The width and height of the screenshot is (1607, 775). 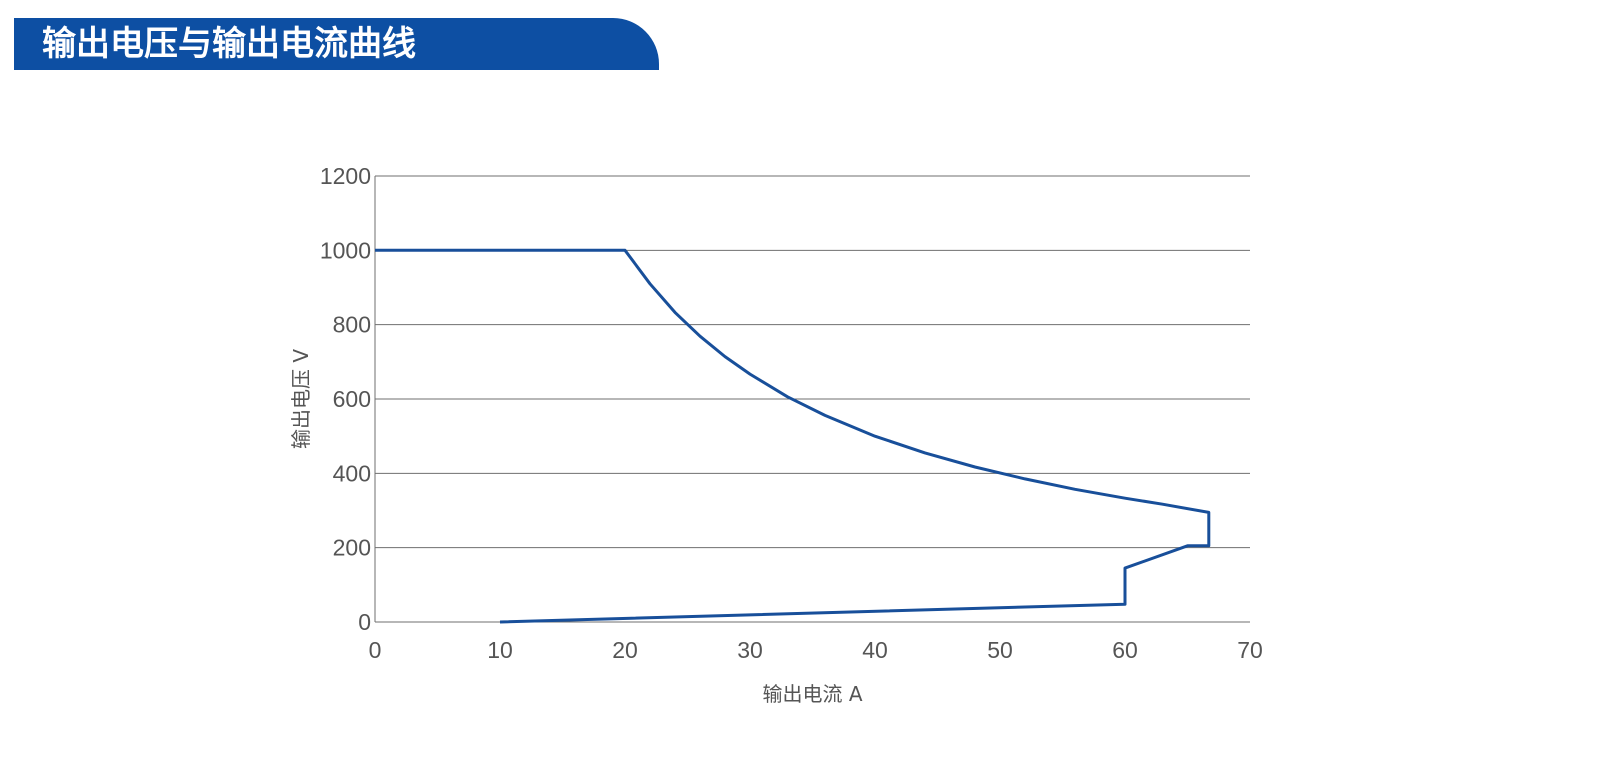 I want to click on x-tick-label: 10, so click(x=500, y=650).